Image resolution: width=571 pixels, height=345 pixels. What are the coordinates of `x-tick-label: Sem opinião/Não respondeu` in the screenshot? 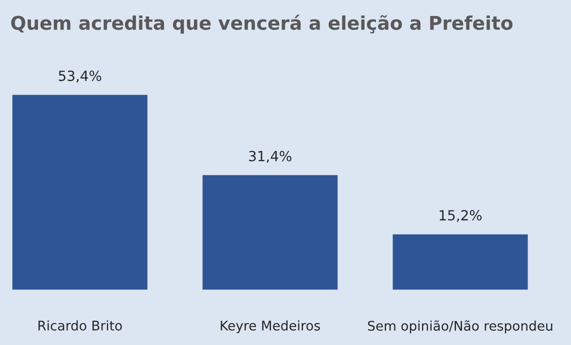 It's located at (460, 327).